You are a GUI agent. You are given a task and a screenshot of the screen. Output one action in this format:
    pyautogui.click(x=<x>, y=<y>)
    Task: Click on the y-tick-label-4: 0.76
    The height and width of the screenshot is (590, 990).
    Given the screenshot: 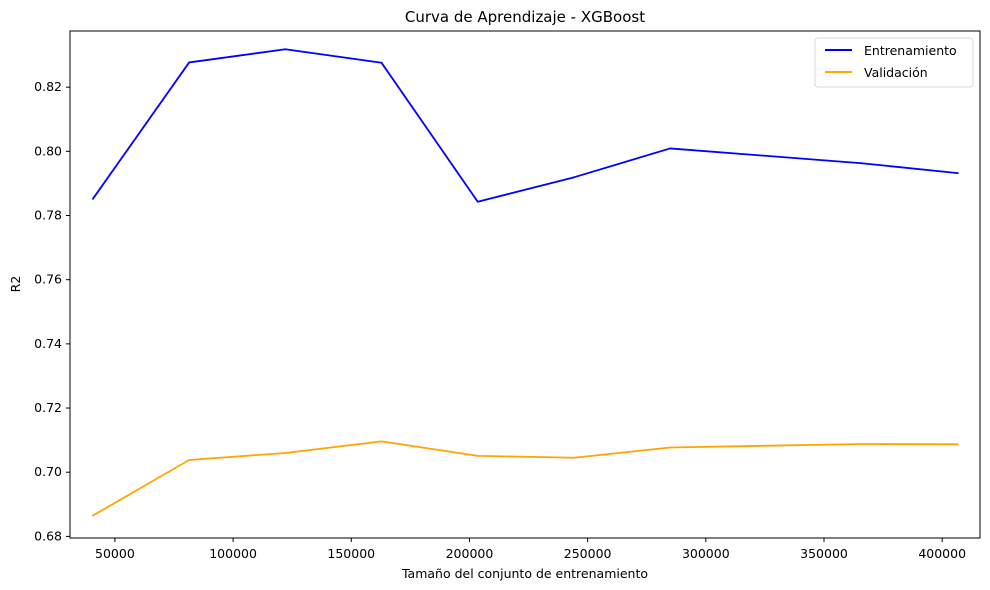 What is the action you would take?
    pyautogui.click(x=48, y=279)
    